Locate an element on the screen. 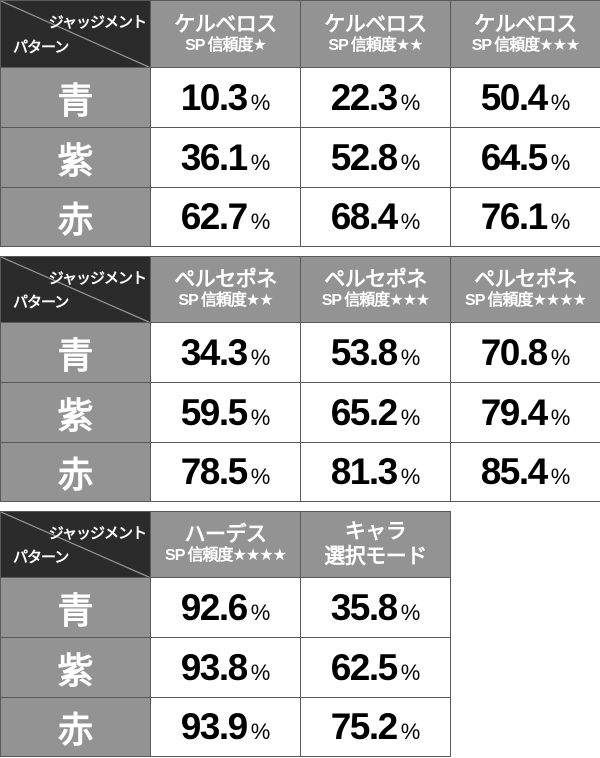 Image resolution: width=600 pixels, height=758 pixels. value-cell: 78.5% is located at coordinates (225, 472).